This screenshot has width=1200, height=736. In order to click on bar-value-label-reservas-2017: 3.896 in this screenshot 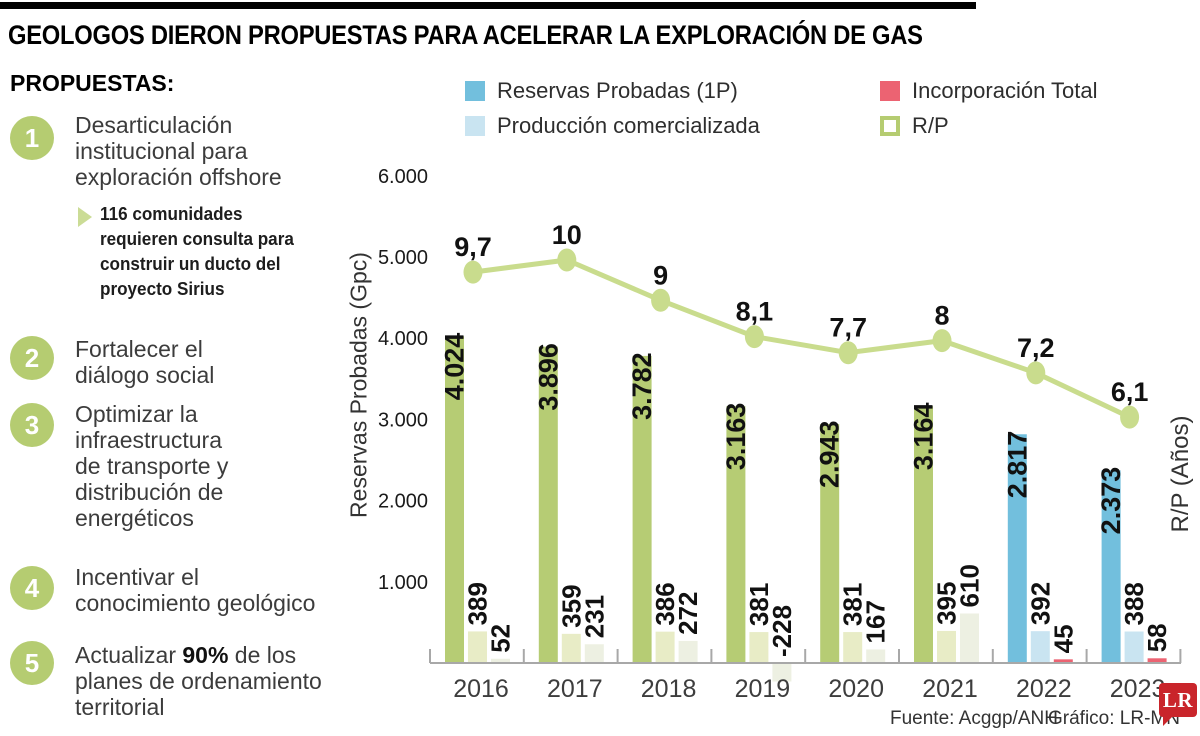, I will do `click(548, 377)`.